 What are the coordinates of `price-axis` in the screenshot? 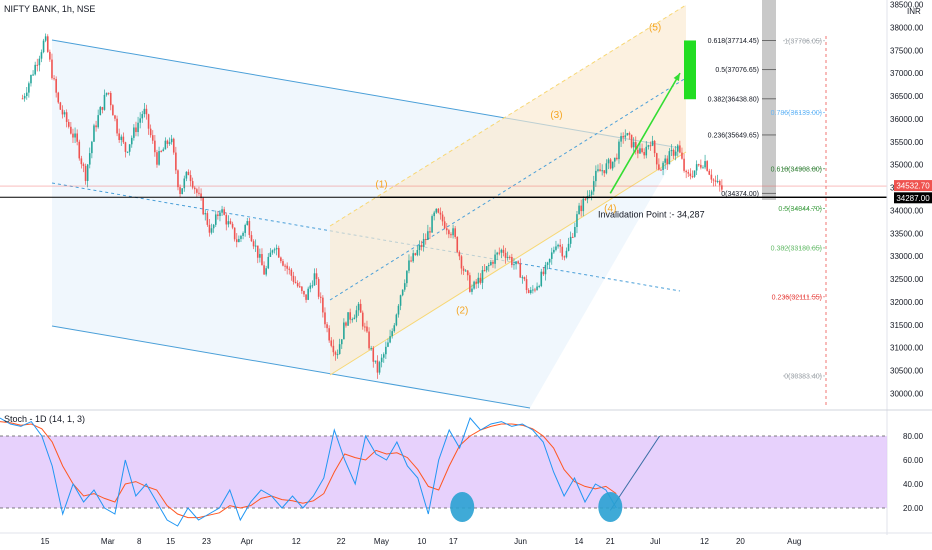 It's located at (909, 205).